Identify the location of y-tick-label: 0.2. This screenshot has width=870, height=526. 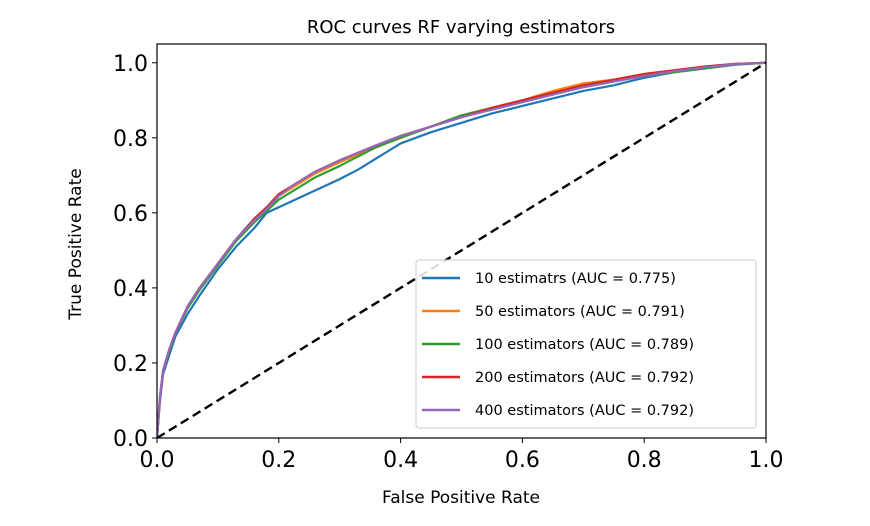
(130, 364).